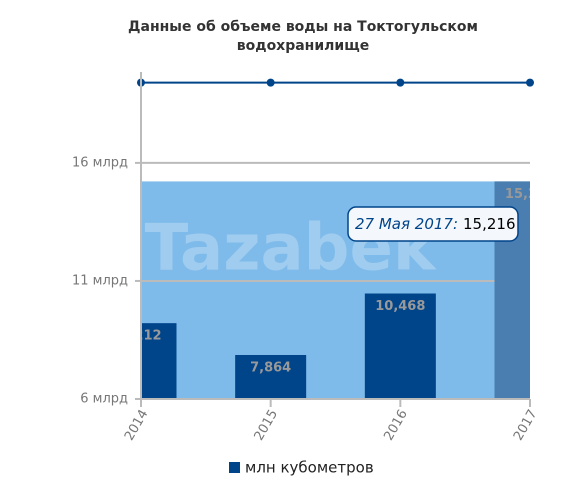  I want to click on x-tick-label: 2016, so click(396, 425).